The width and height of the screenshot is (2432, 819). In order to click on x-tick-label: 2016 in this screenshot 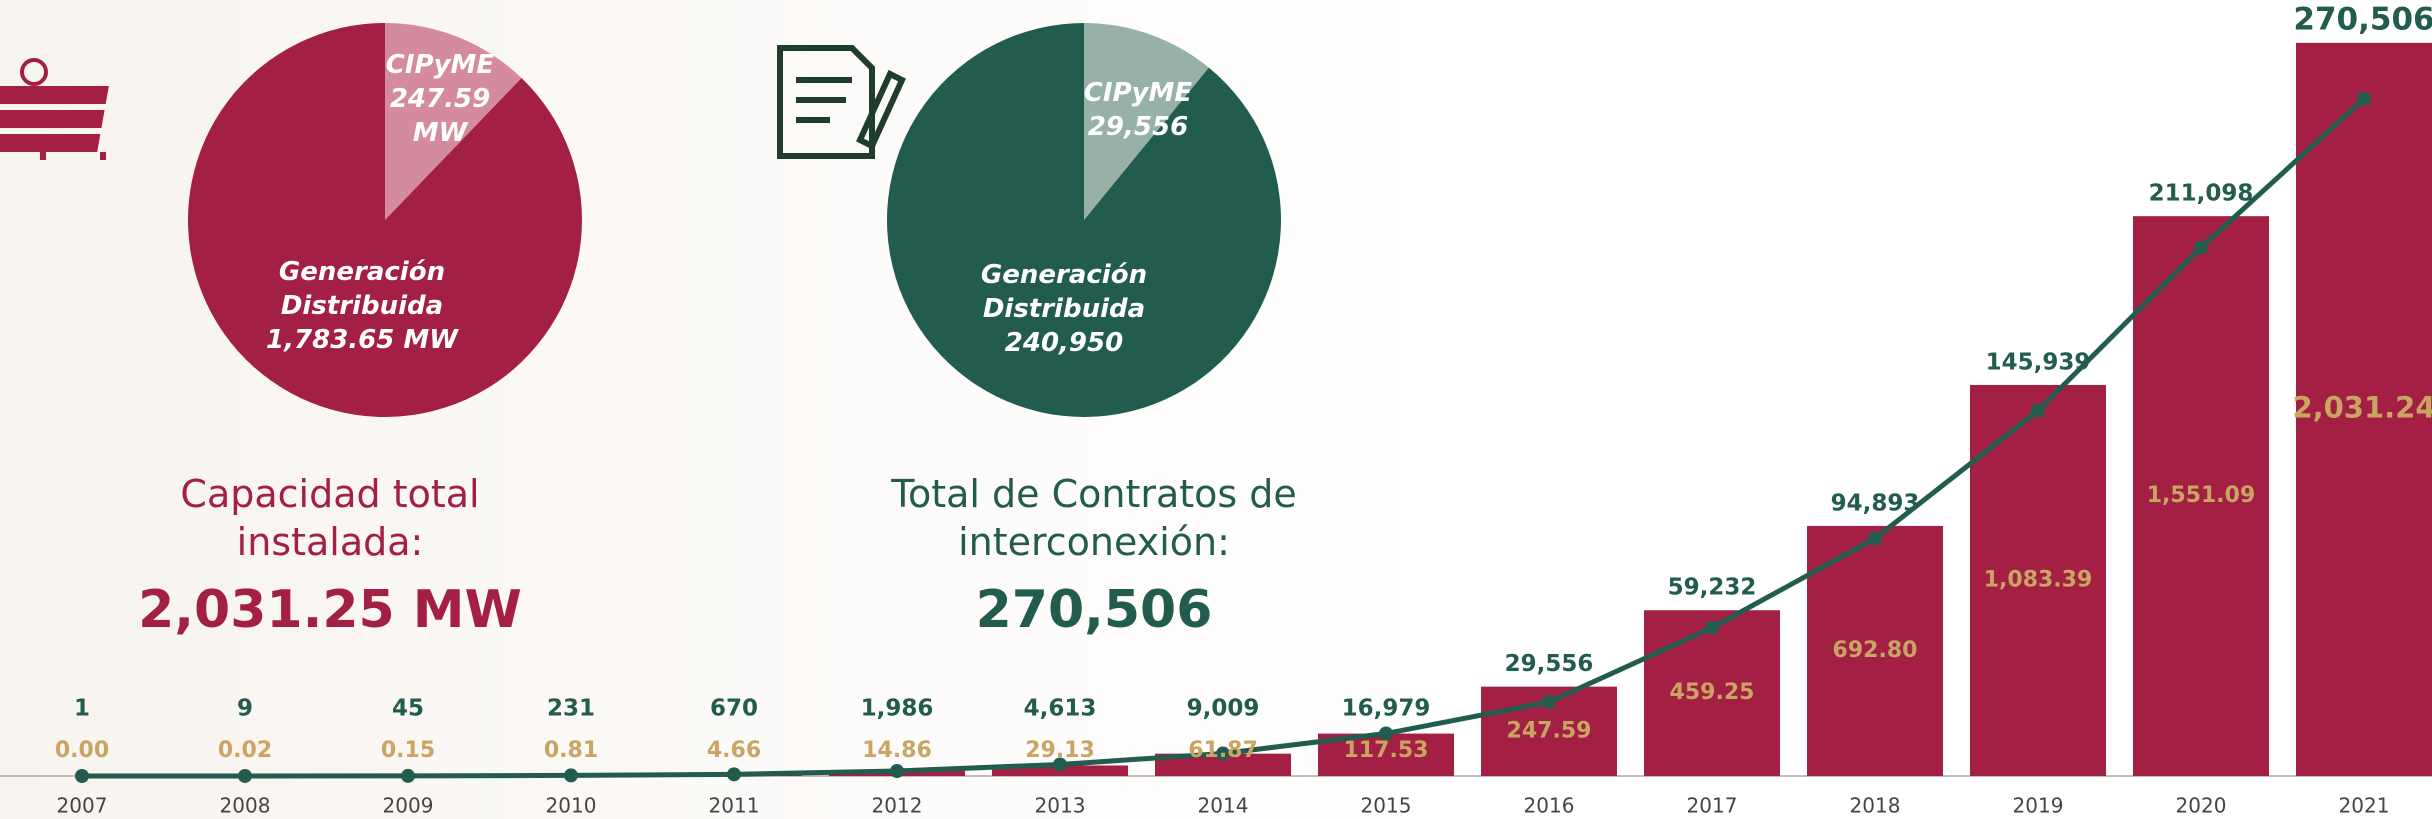, I will do `click(1549, 806)`.